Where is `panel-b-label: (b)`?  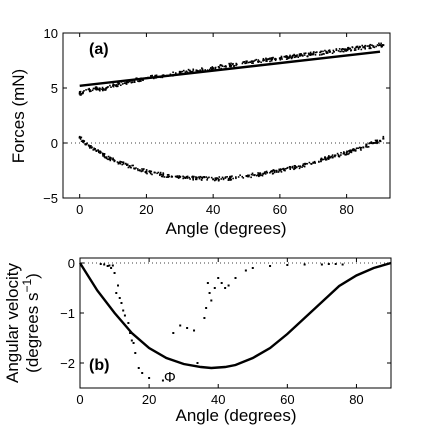
panel-b-label: (b) is located at coordinates (99, 365).